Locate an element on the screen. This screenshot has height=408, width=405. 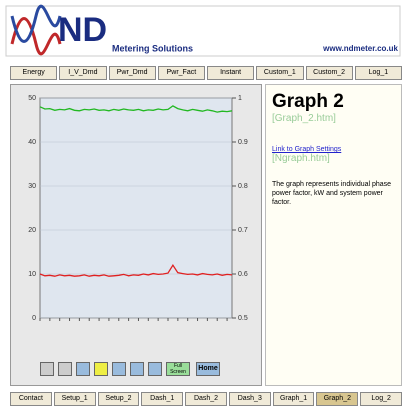
y-tick-label: 50 is located at coordinates (32, 98).